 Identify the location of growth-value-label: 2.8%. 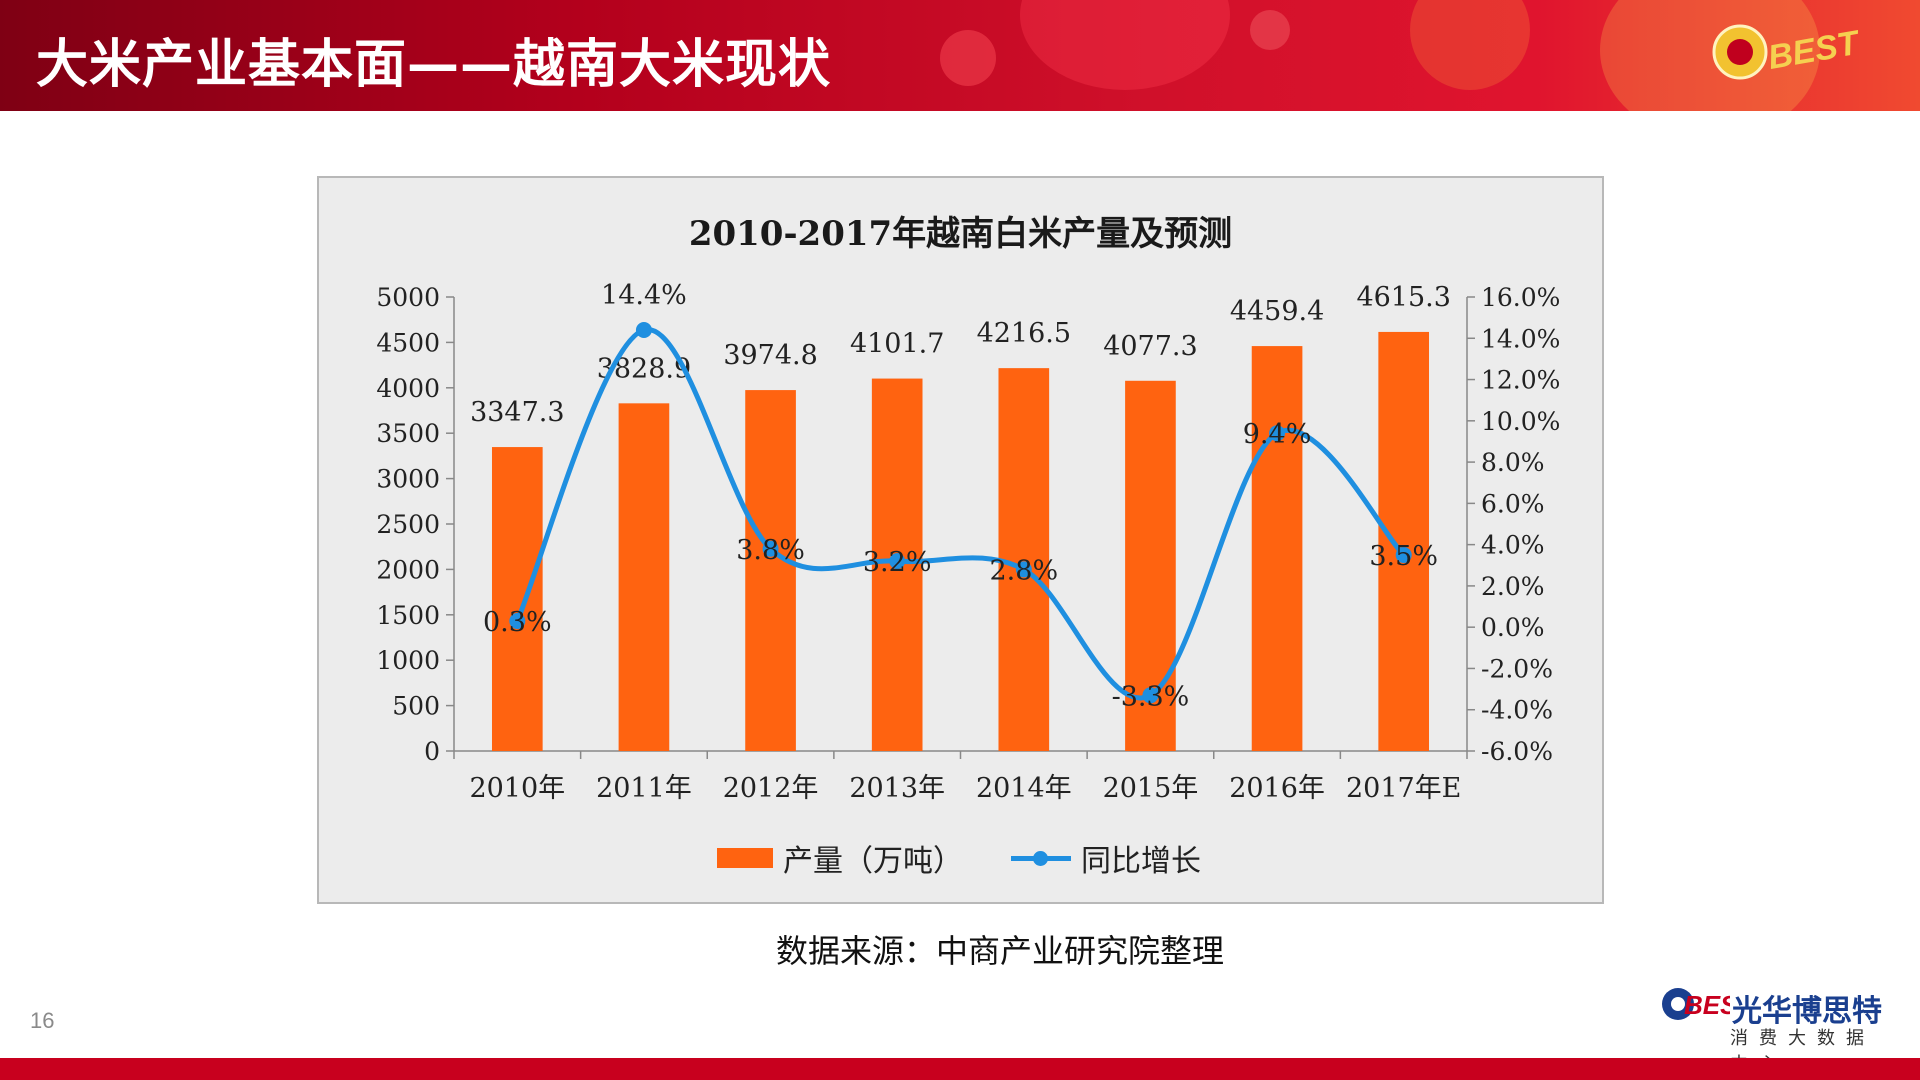
(1024, 570).